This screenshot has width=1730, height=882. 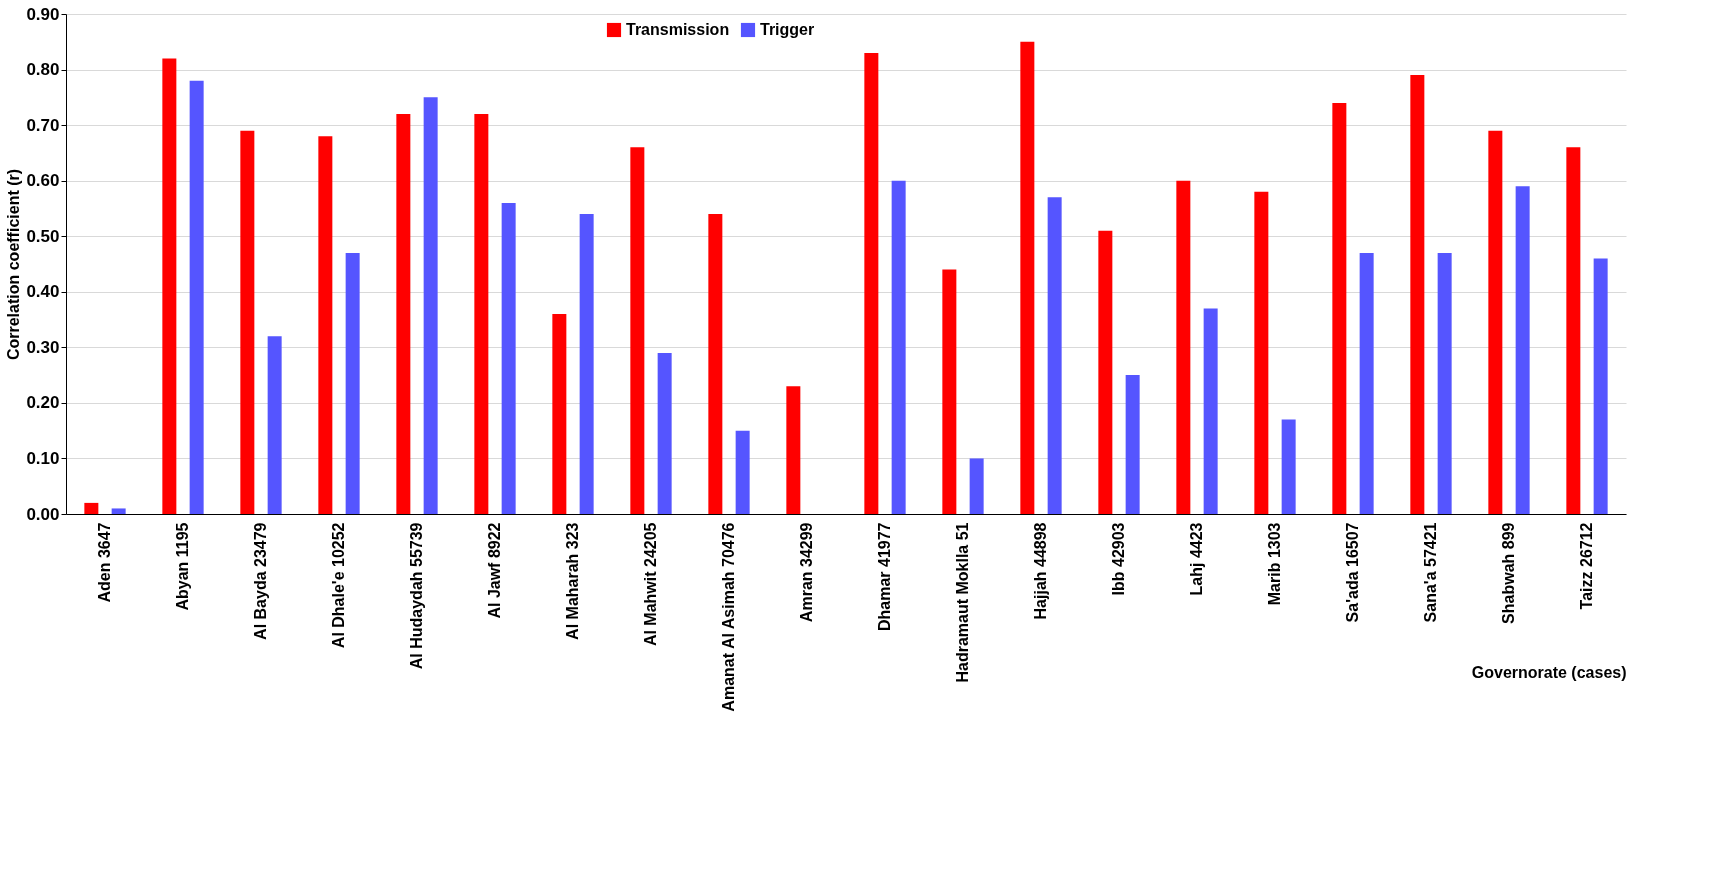 I want to click on y-tick-label: 0.00, so click(x=43, y=514).